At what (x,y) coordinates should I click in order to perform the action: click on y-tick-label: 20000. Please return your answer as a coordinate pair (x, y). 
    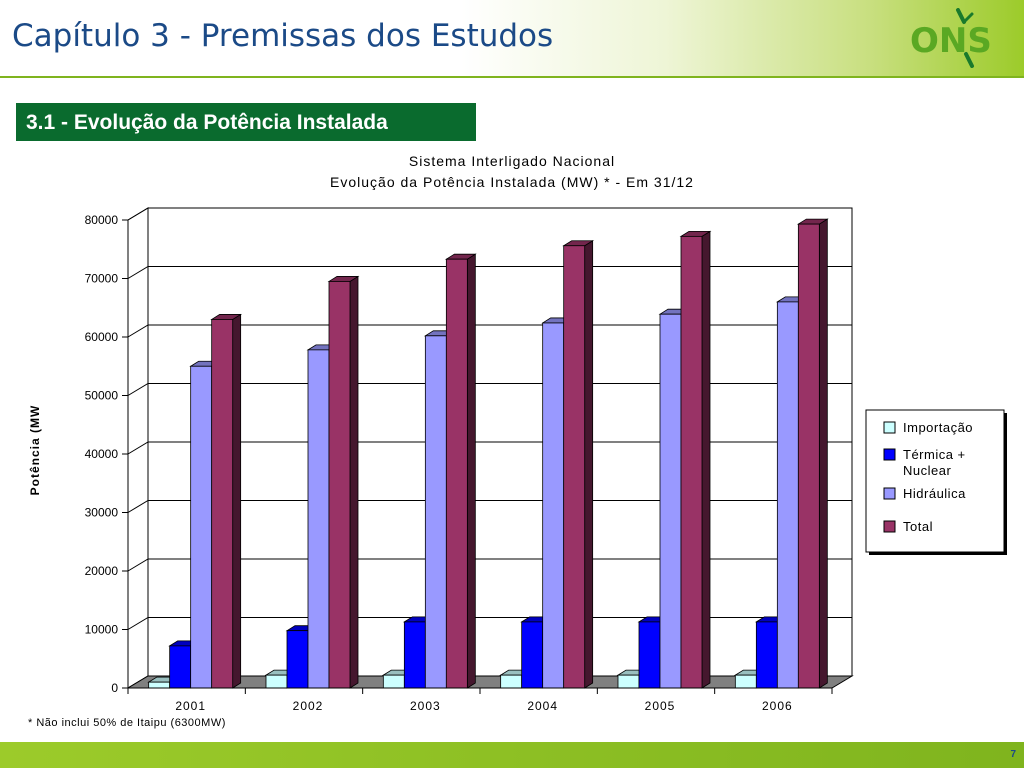
    Looking at the image, I should click on (102, 571).